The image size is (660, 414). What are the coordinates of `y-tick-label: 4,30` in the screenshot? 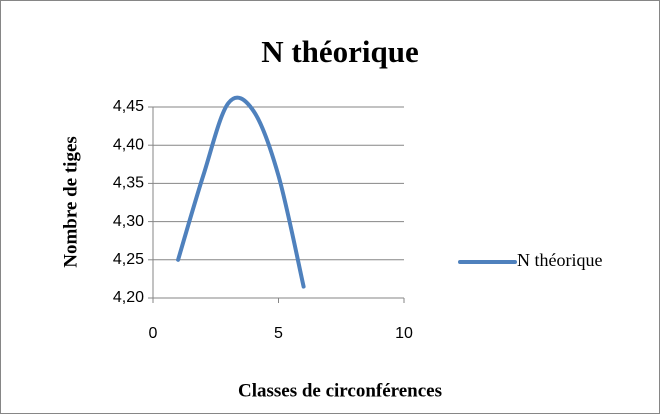 It's located at (128, 221).